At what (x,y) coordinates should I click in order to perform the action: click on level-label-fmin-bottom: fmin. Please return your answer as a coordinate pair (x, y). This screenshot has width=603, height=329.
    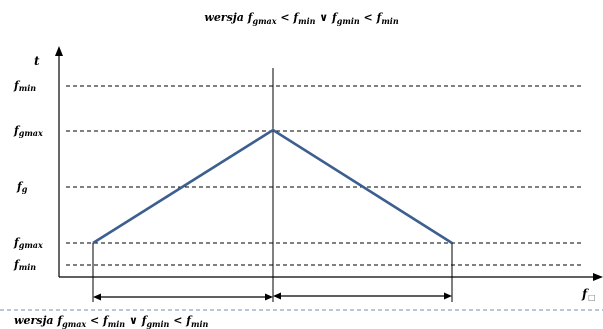
    Looking at the image, I should click on (24, 265).